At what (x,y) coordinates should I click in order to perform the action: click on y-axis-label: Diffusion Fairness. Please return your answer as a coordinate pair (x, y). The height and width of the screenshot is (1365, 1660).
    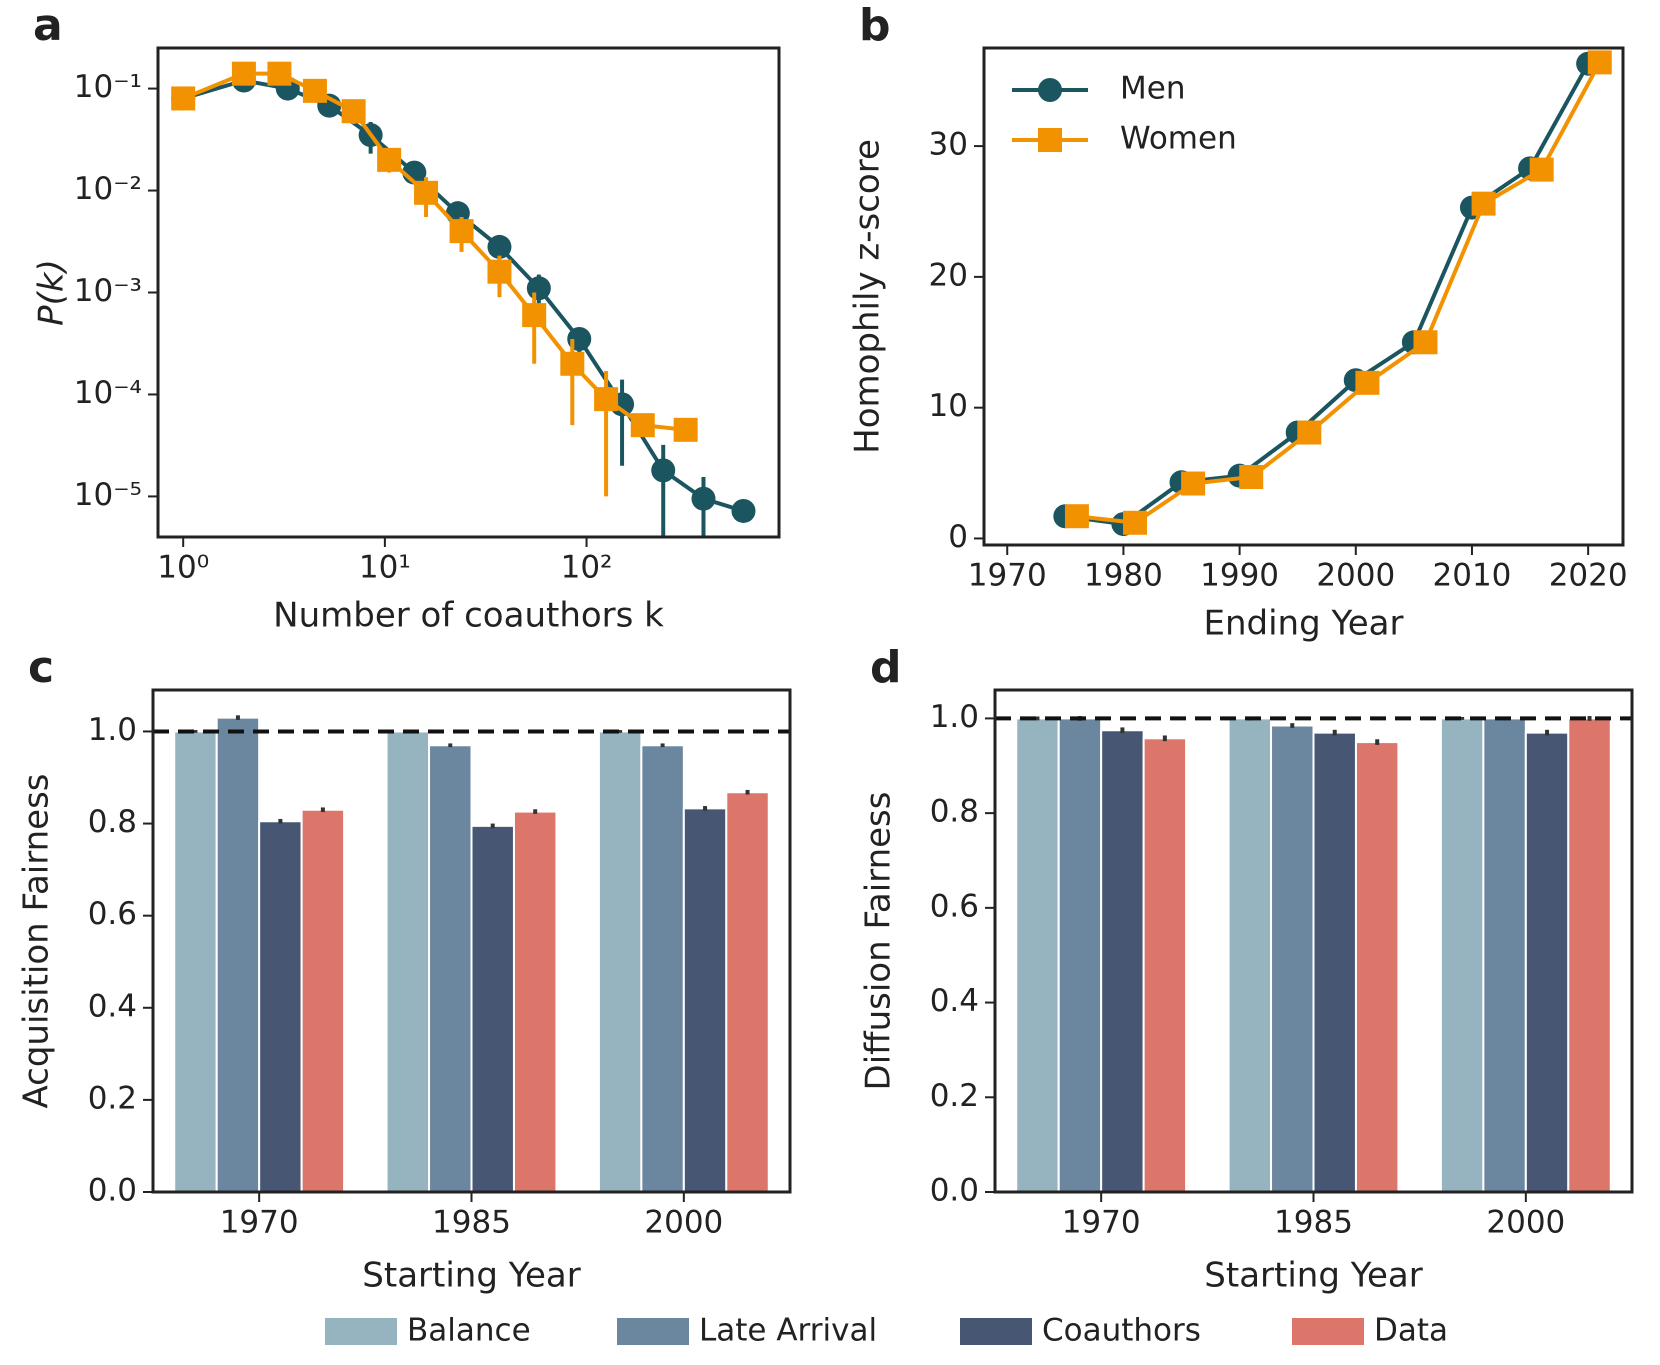
    Looking at the image, I should click on (879, 941).